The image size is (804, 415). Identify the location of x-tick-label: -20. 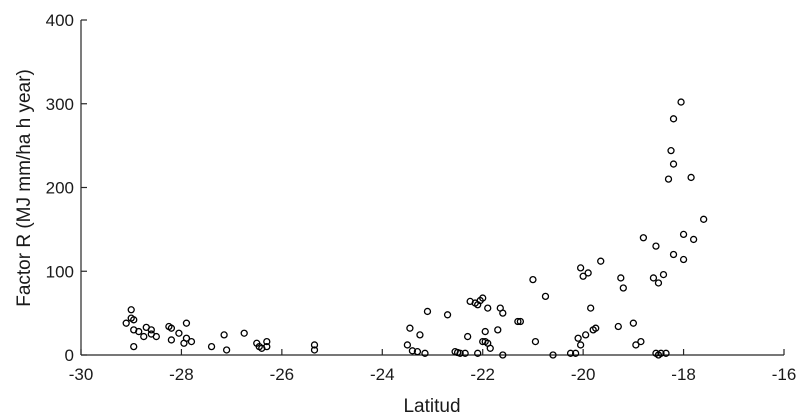
(583, 374).